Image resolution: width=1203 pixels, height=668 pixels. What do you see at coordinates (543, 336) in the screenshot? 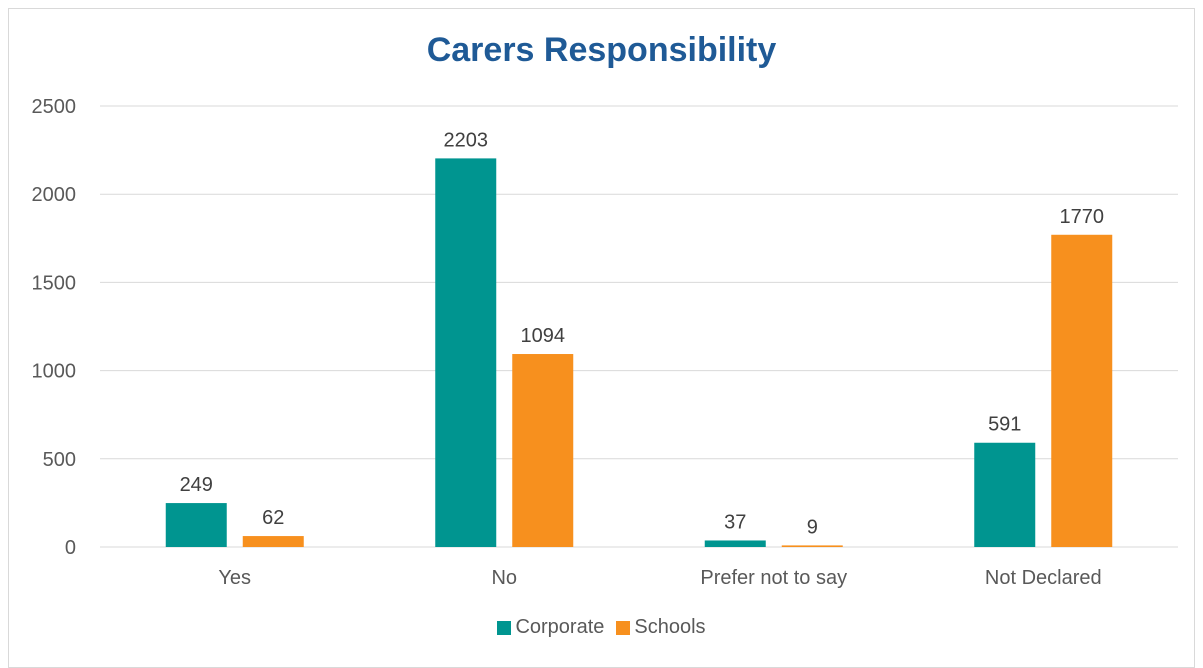
I see `data-label-schools-no: 1094` at bounding box center [543, 336].